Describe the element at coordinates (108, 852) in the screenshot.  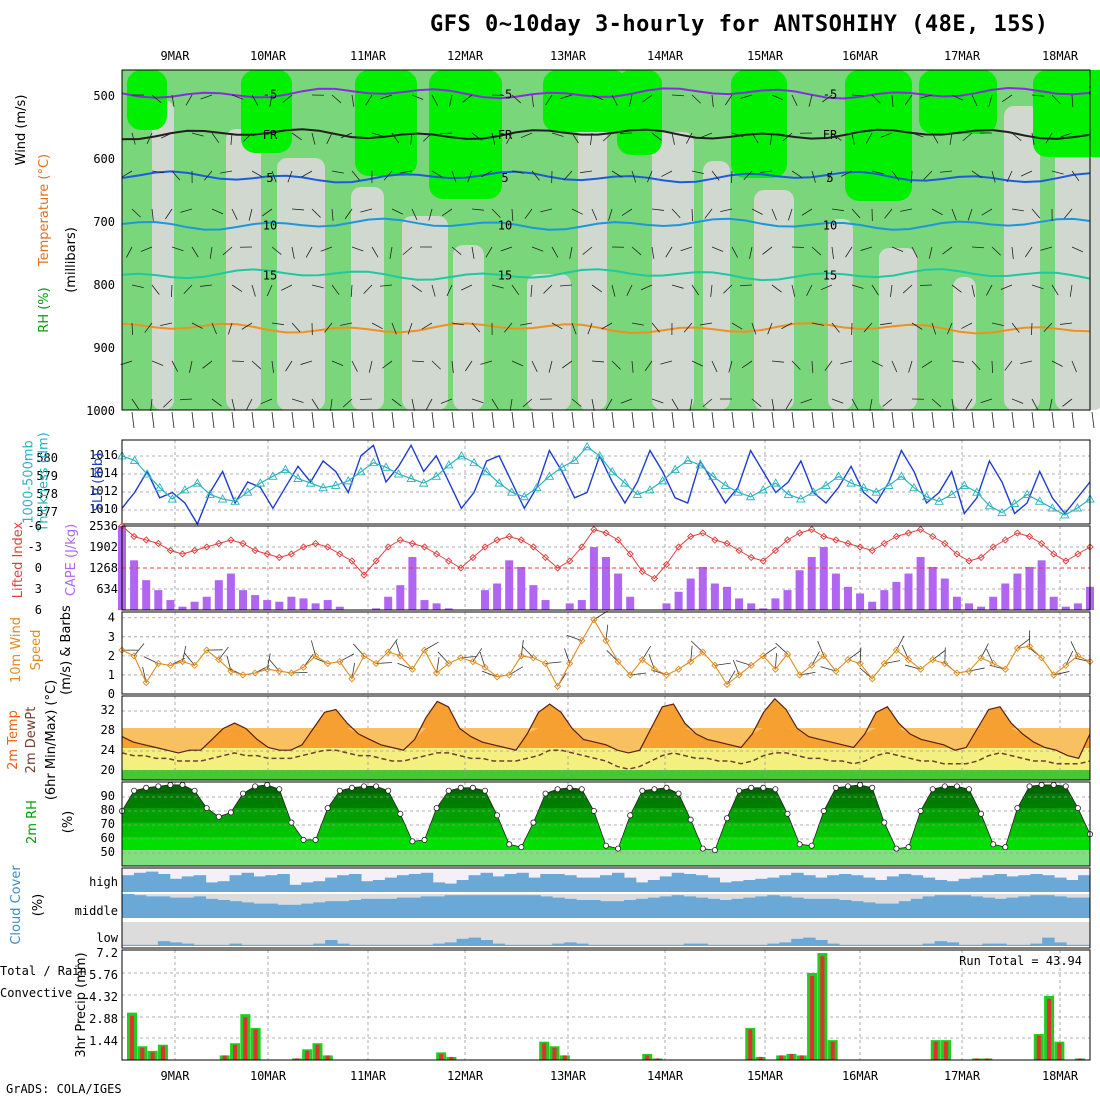
I see `rh-tick: 50` at that location.